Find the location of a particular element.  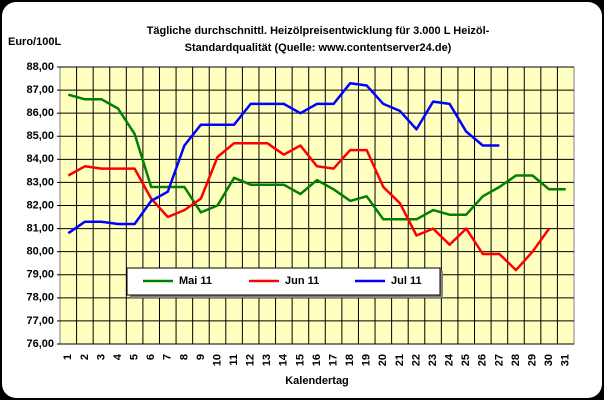

y-tick-label: 84,00 is located at coordinates (40, 159).